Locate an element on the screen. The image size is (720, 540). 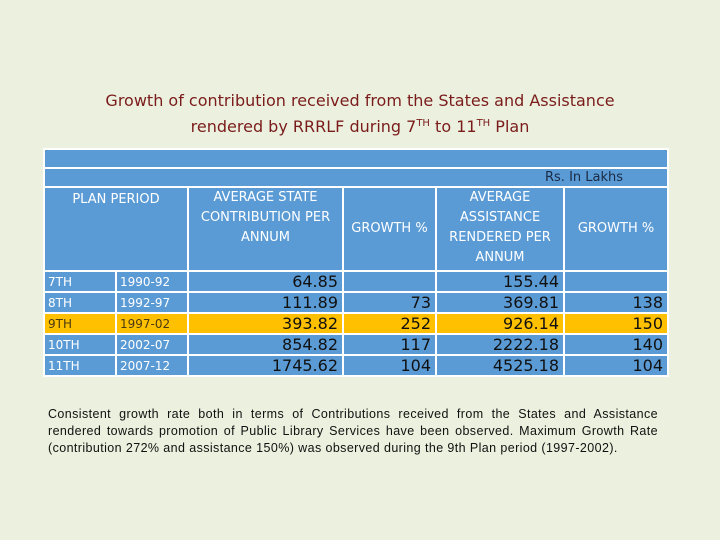
header-avg-assistance: AVERAGE ASSISTANCE RENDERED PER ANNUM is located at coordinates (500, 229).